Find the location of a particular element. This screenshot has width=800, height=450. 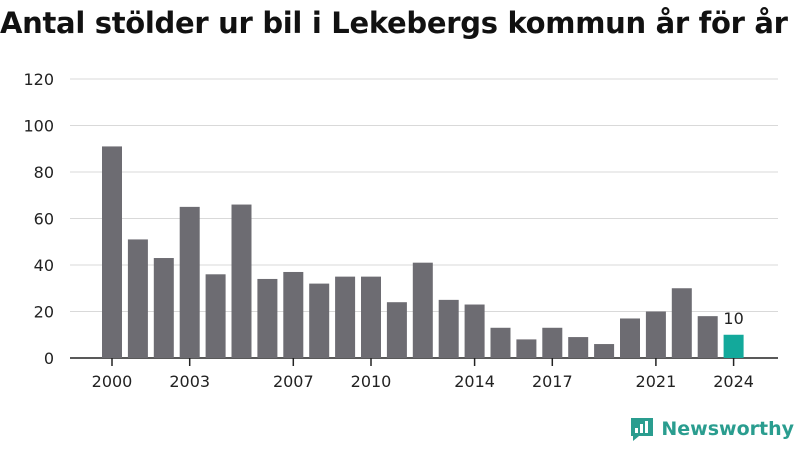

x-tick-label: 2014 is located at coordinates (474, 381).